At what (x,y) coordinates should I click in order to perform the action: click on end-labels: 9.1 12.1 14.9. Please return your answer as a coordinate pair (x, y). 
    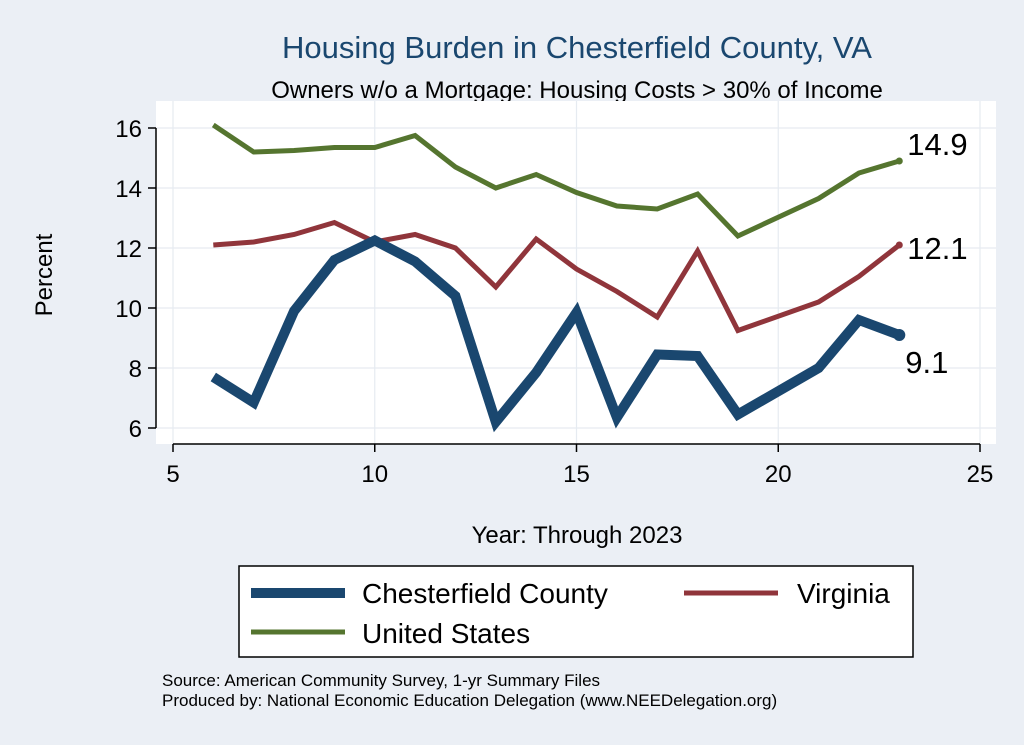
    Looking at the image, I should click on (936, 253).